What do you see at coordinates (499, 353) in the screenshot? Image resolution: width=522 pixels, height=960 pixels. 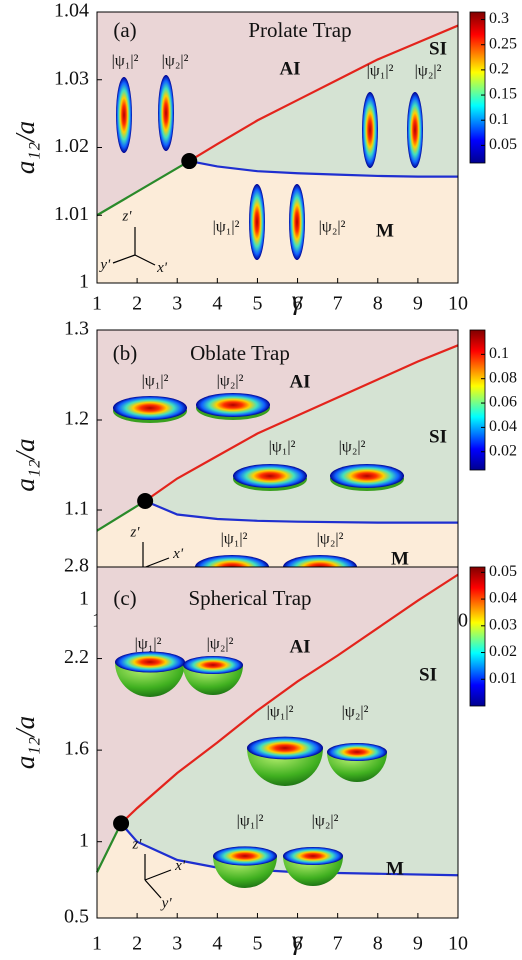 I see `colorbar-tick-label: 0.1` at bounding box center [499, 353].